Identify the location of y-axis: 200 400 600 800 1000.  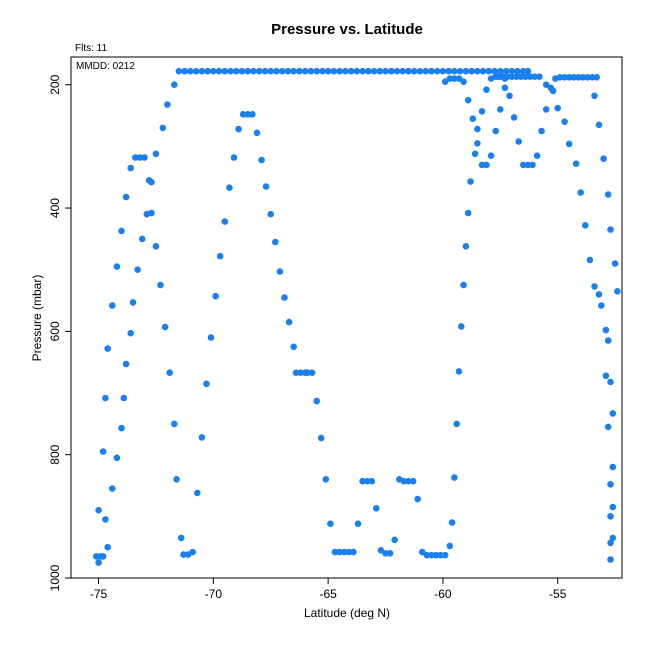
(59, 332).